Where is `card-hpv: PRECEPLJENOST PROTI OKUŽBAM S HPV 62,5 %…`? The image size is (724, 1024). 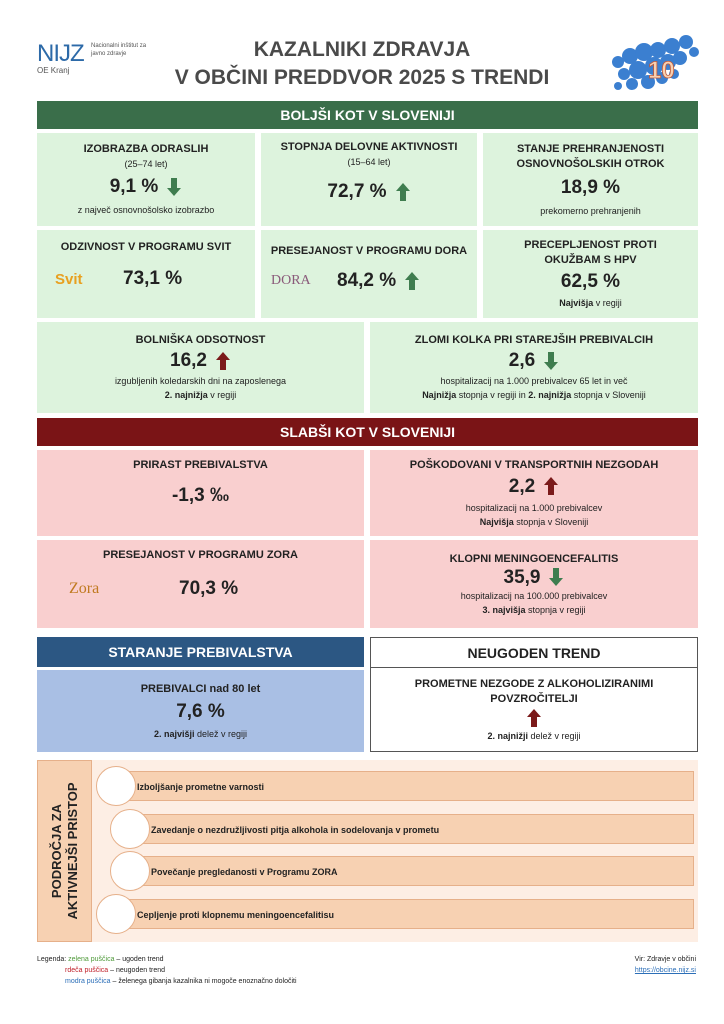 card-hpv: PRECEPLJENOST PROTI OKUŽBAM S HPV 62,5 %… is located at coordinates (590, 274).